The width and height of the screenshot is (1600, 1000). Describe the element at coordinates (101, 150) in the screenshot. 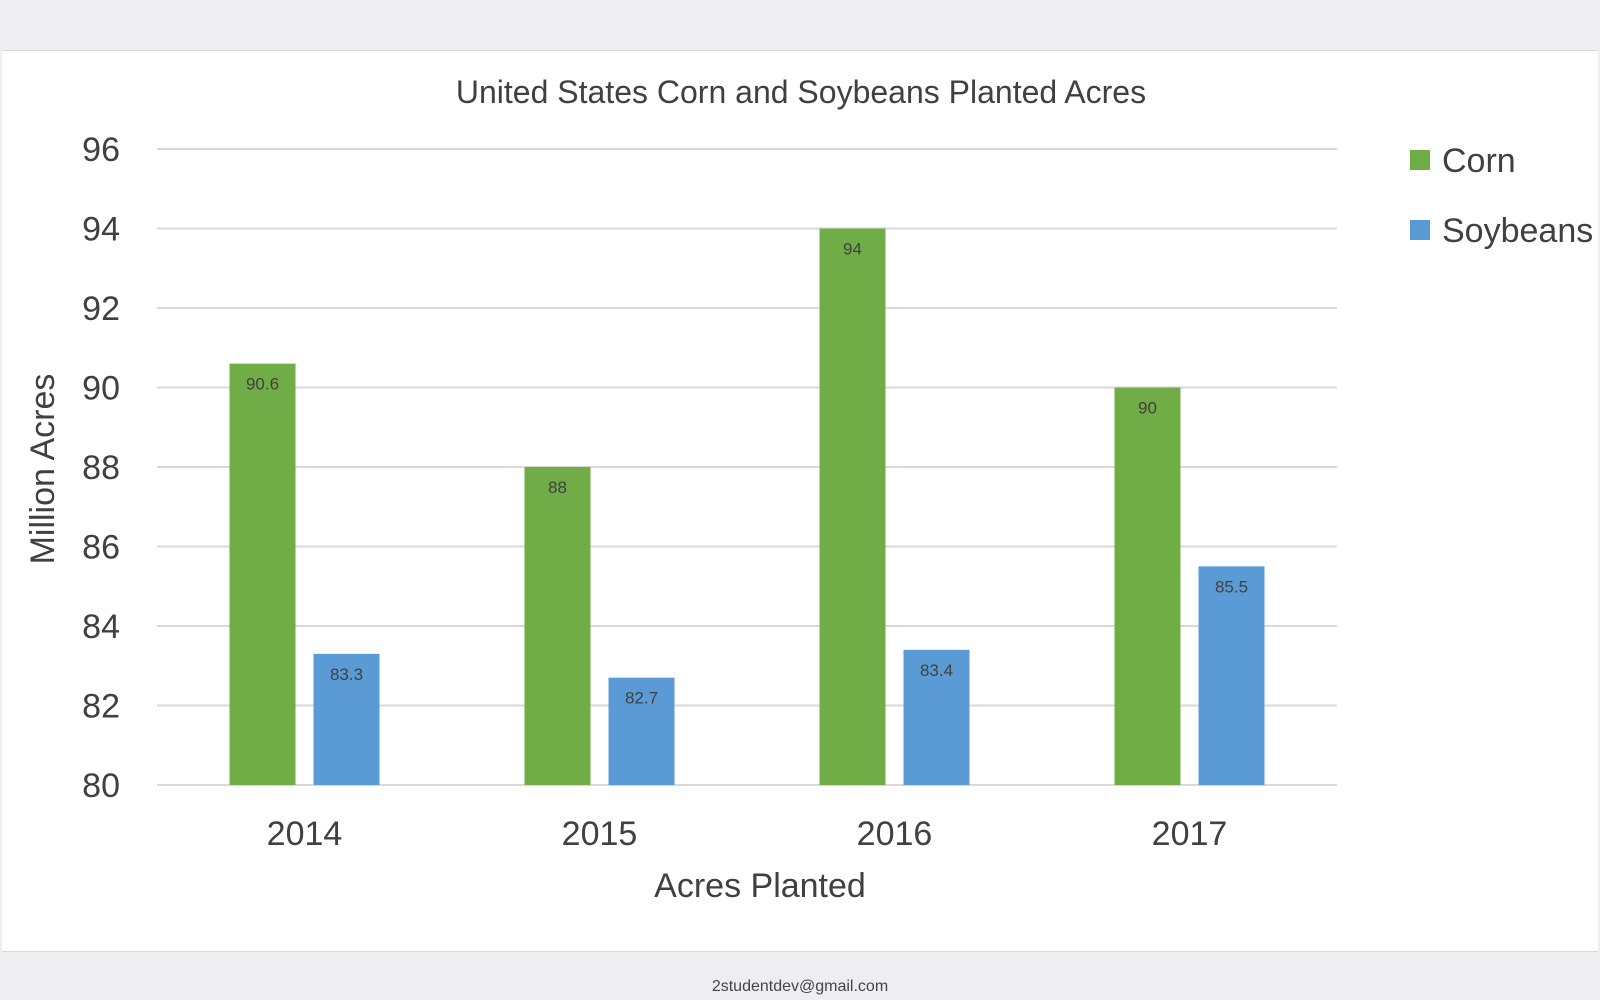

I see `y-tick-label: 96` at that location.